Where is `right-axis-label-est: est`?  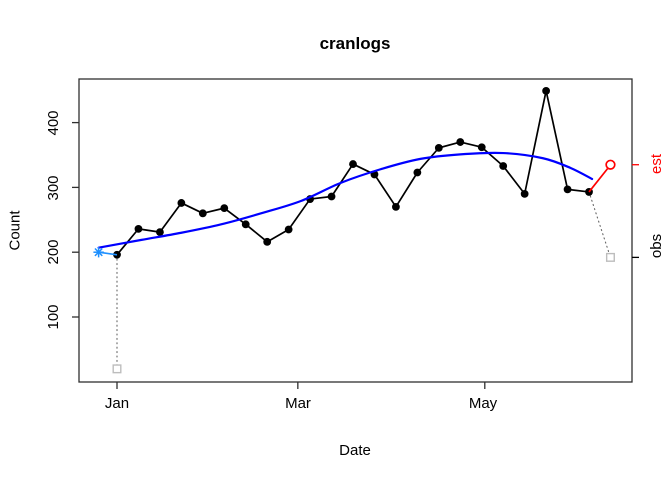 right-axis-label-est: est is located at coordinates (656, 164).